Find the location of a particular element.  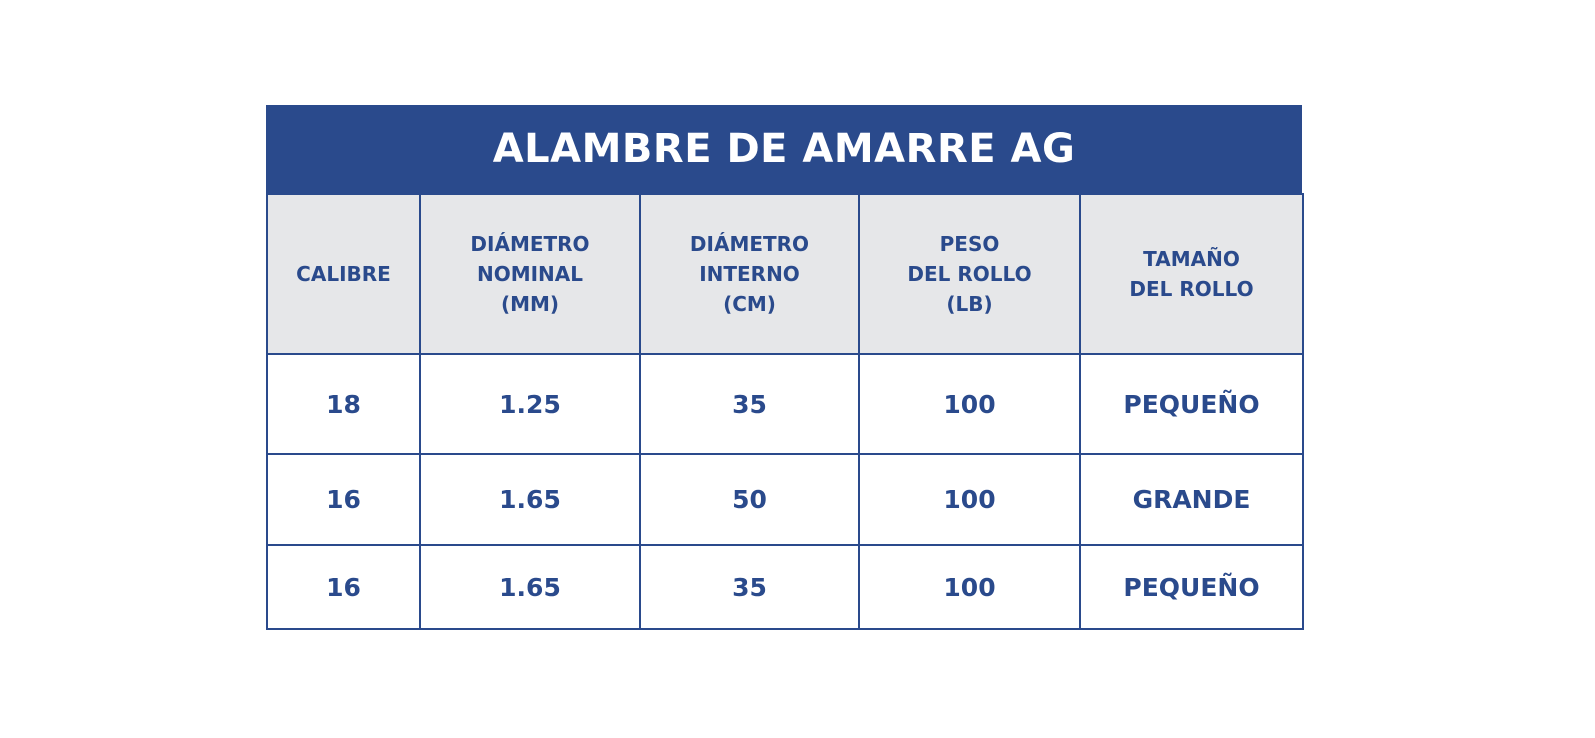

cell-diametro-interno: 50 is located at coordinates (749, 499).